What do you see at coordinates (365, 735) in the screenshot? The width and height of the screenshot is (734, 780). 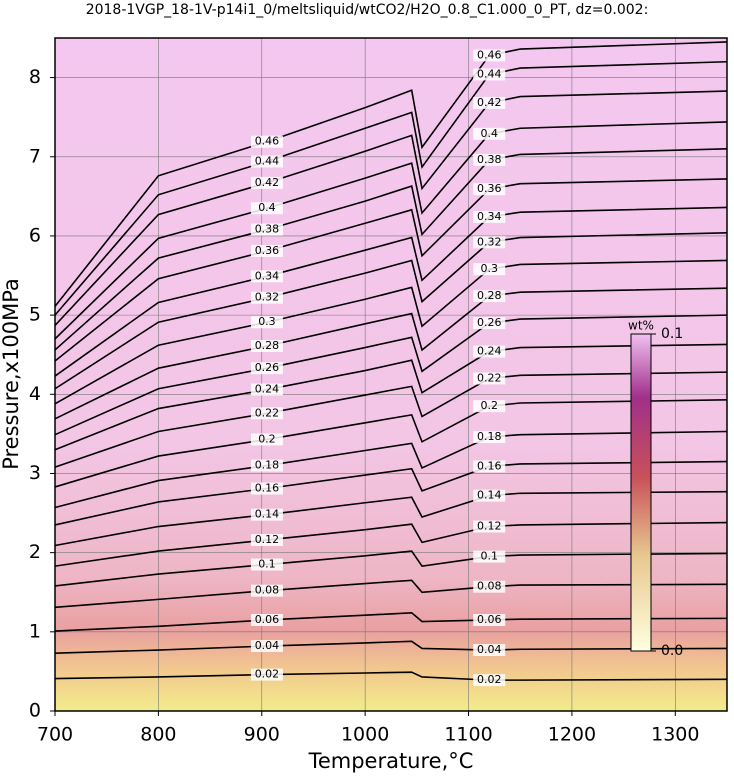 I see `x-tick-label: 1000` at bounding box center [365, 735].